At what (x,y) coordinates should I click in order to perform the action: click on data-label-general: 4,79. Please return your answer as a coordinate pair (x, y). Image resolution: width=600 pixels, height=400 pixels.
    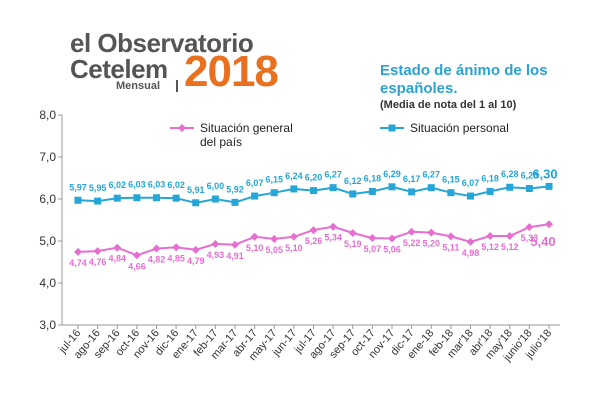
    Looking at the image, I should click on (196, 261).